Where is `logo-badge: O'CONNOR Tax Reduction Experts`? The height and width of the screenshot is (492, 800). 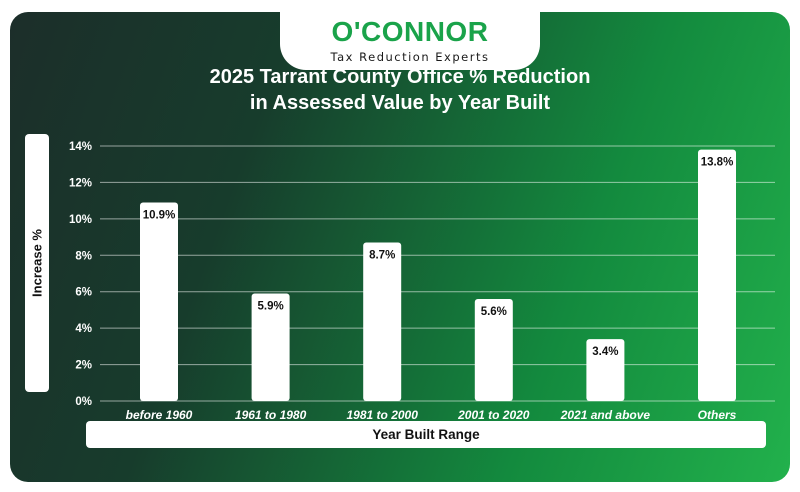
logo-badge: O'CONNOR Tax Reduction Experts is located at coordinates (410, 41).